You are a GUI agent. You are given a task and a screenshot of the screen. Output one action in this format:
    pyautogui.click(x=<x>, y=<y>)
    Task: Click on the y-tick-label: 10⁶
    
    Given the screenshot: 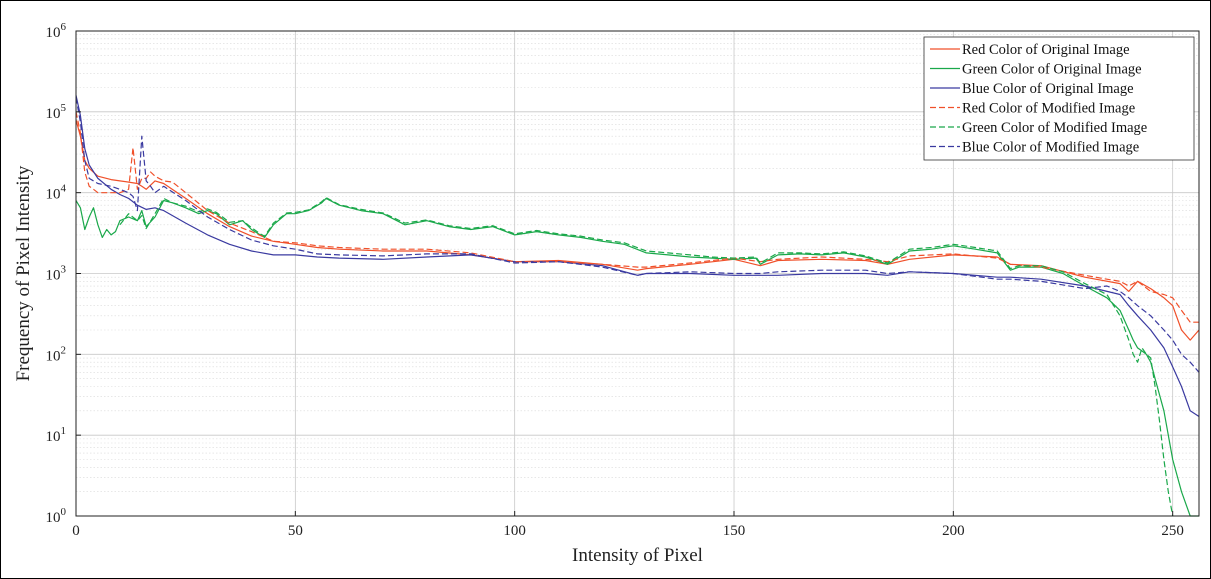 What is the action you would take?
    pyautogui.click(x=56, y=31)
    